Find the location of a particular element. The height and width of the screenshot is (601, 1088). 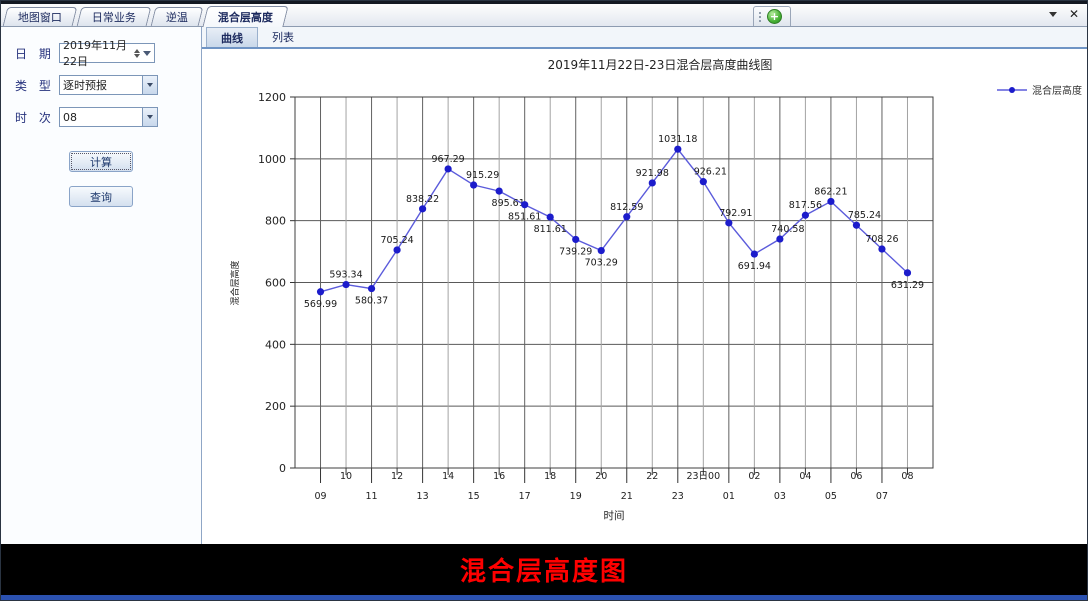

svg-text: 18 is located at coordinates (550, 476).